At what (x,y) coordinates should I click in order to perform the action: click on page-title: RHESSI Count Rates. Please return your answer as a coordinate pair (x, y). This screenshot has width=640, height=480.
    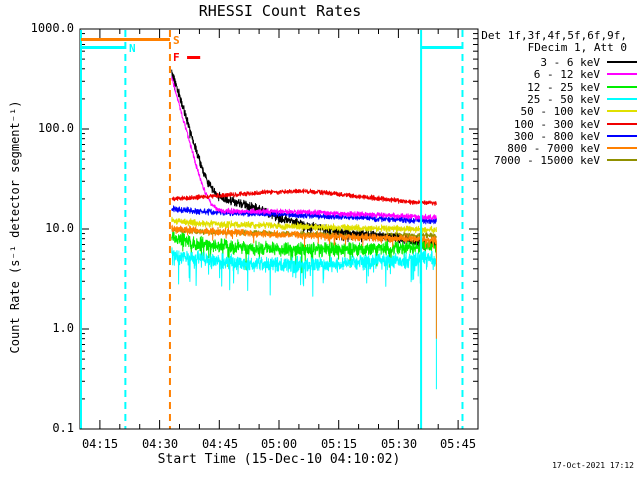
    Looking at the image, I should click on (280, 11).